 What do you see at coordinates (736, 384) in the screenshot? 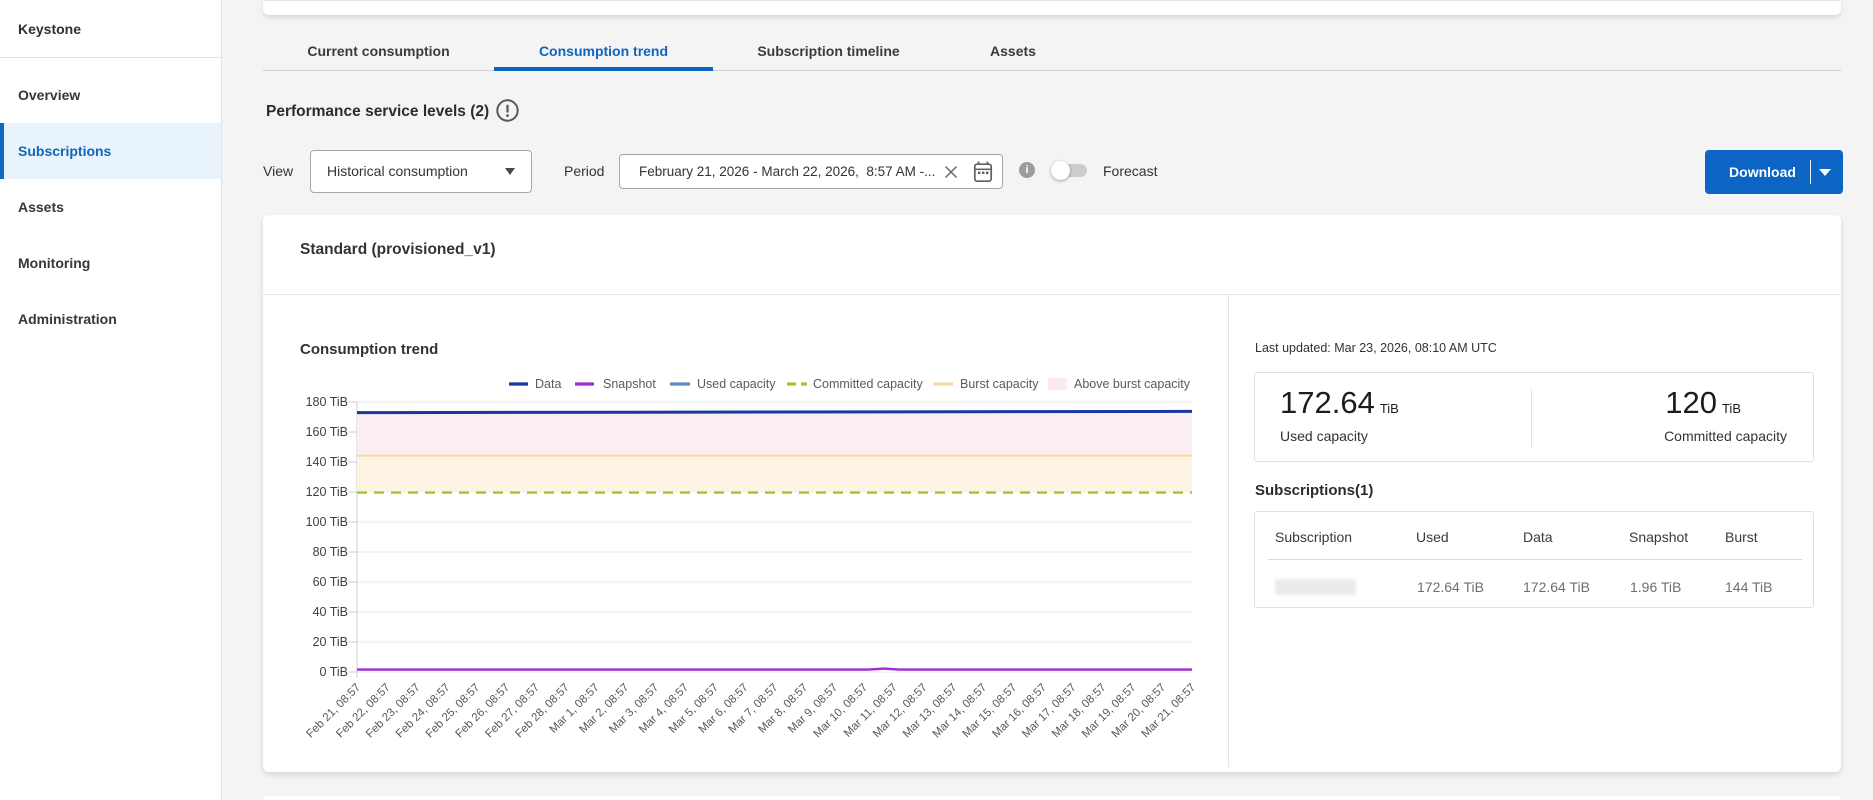
I see `svg-text: Used capacity` at bounding box center [736, 384].